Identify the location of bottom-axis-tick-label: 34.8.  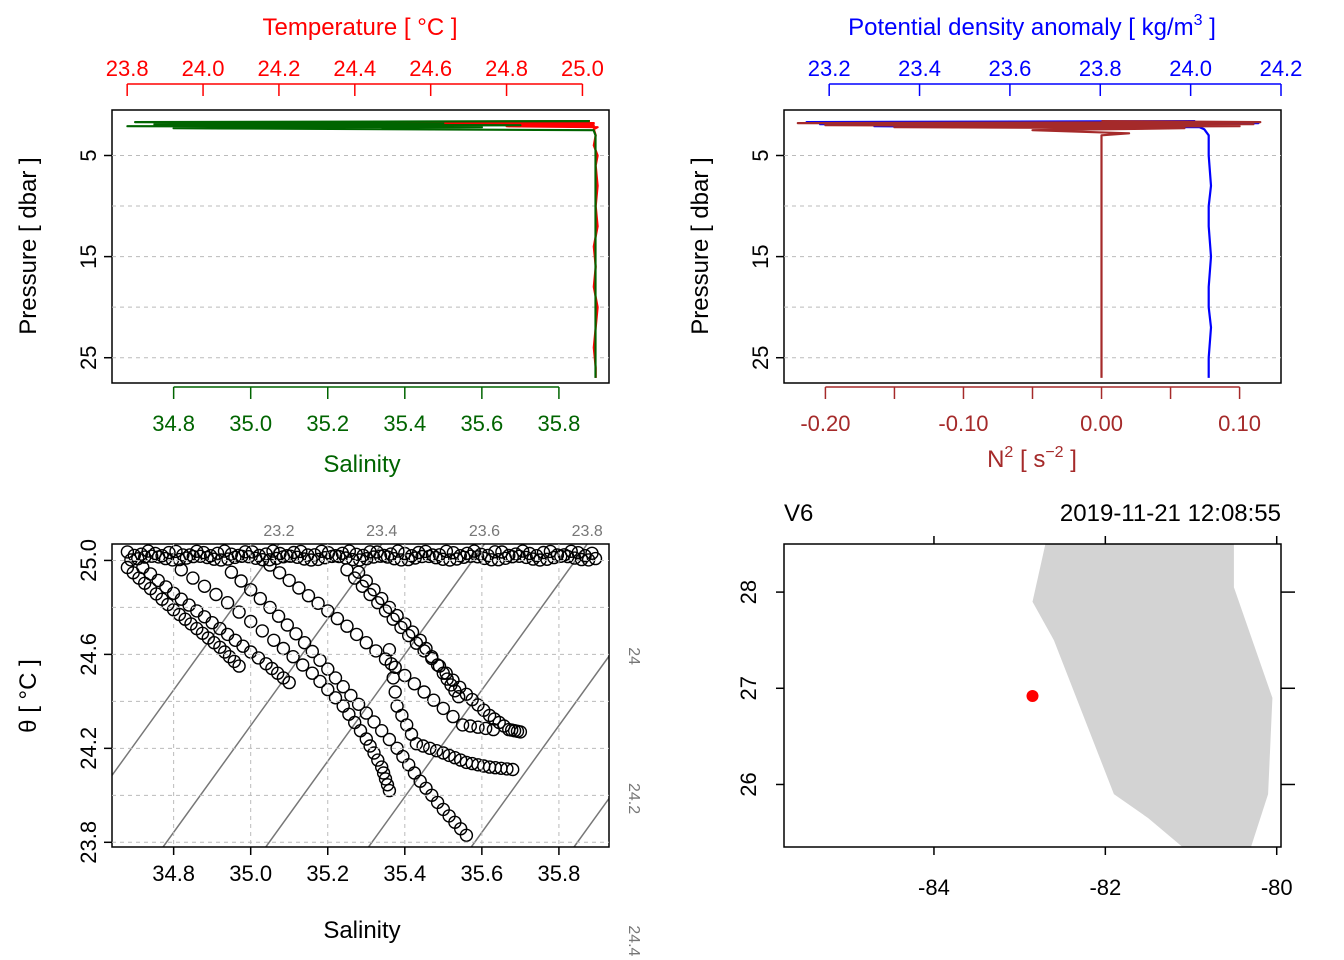
(173, 423).